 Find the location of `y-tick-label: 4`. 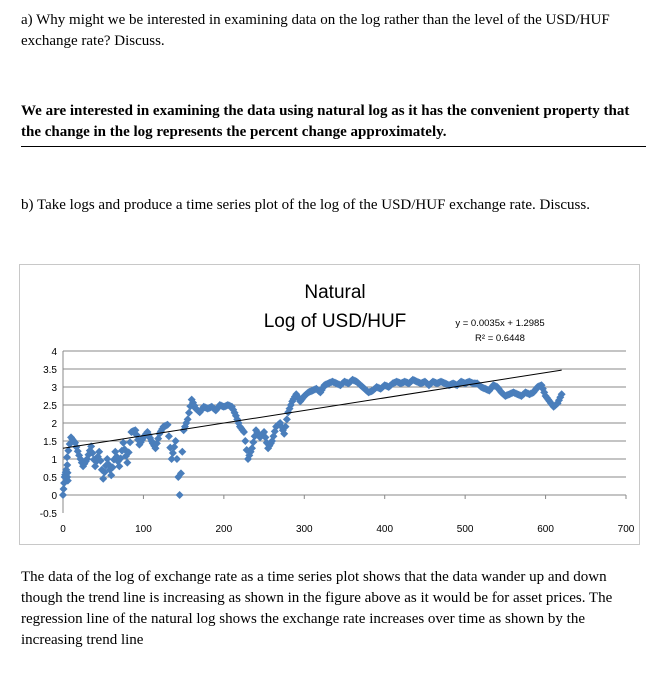

y-tick-label: 4 is located at coordinates (54, 352).